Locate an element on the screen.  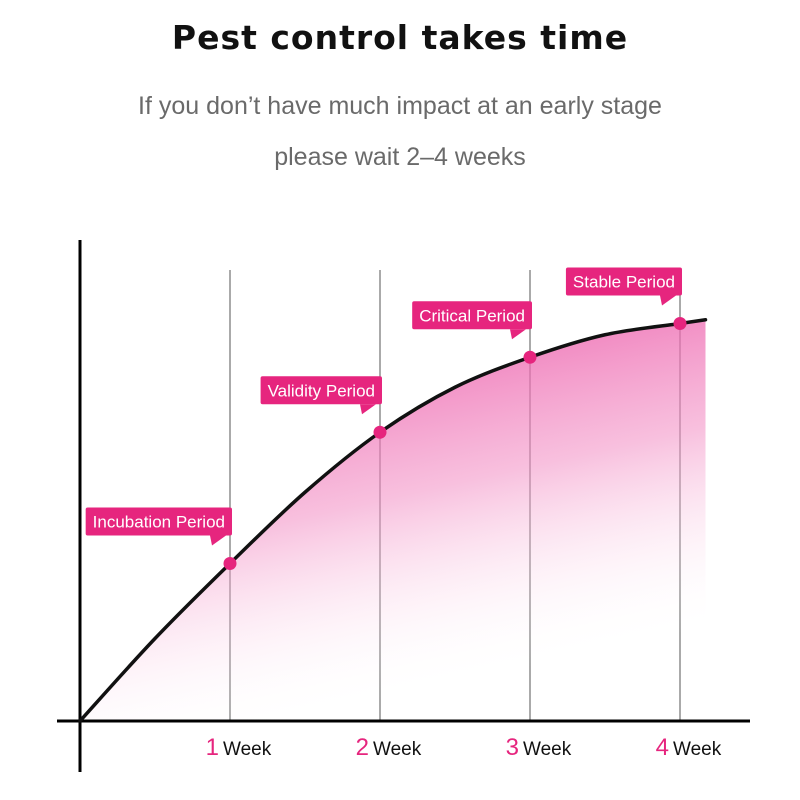
milestone-label-2: Validity Period is located at coordinates (321, 395).